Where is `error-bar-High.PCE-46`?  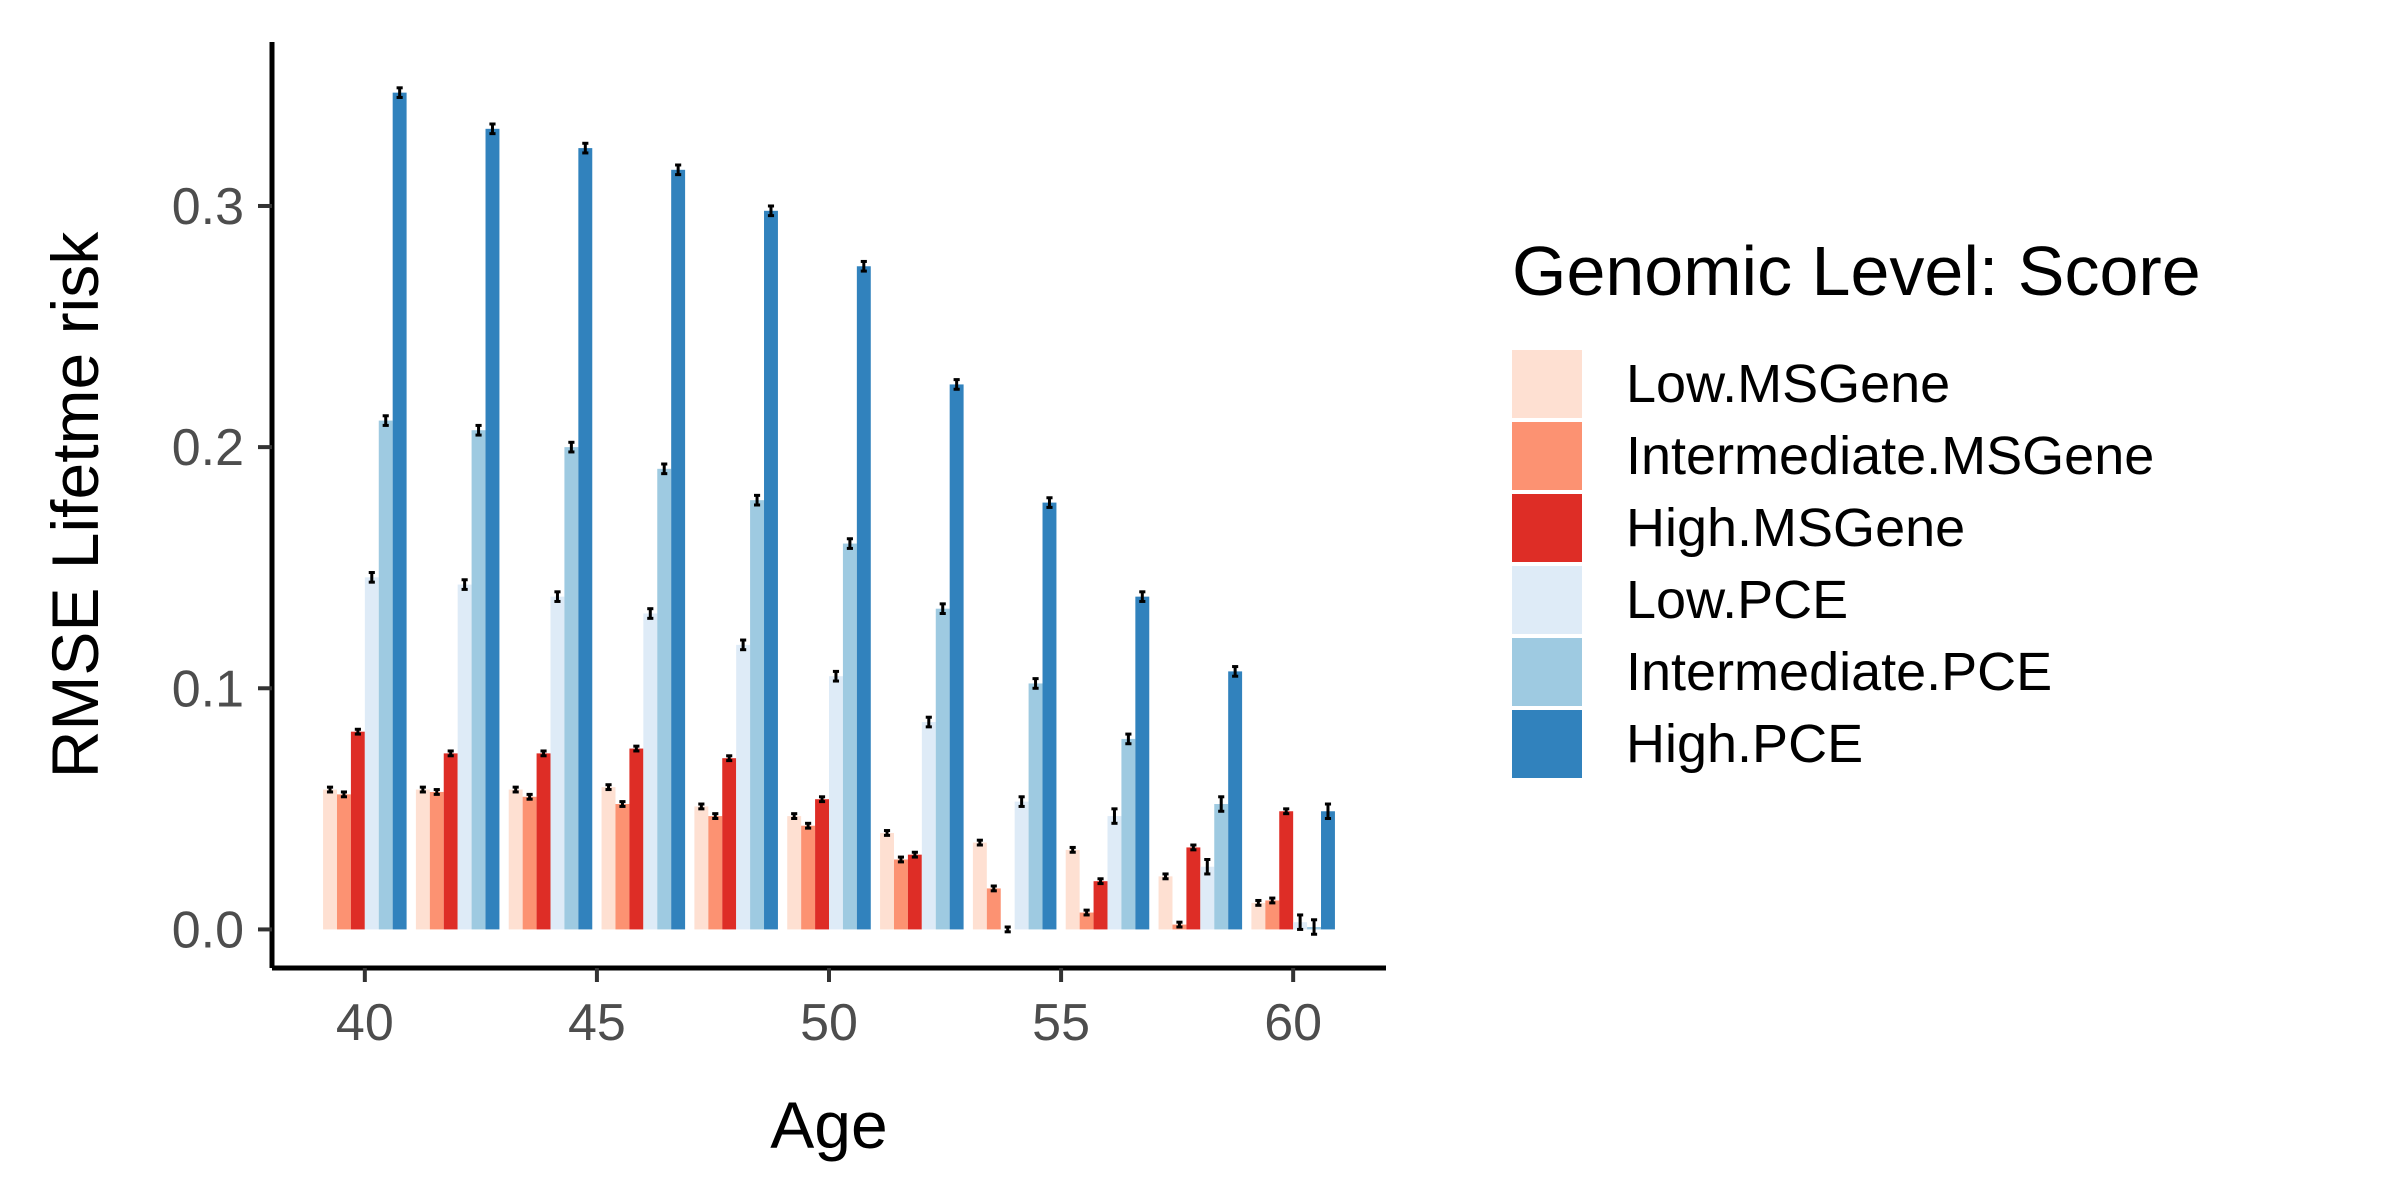 error-bar-High.PCE-46 is located at coordinates (678, 170).